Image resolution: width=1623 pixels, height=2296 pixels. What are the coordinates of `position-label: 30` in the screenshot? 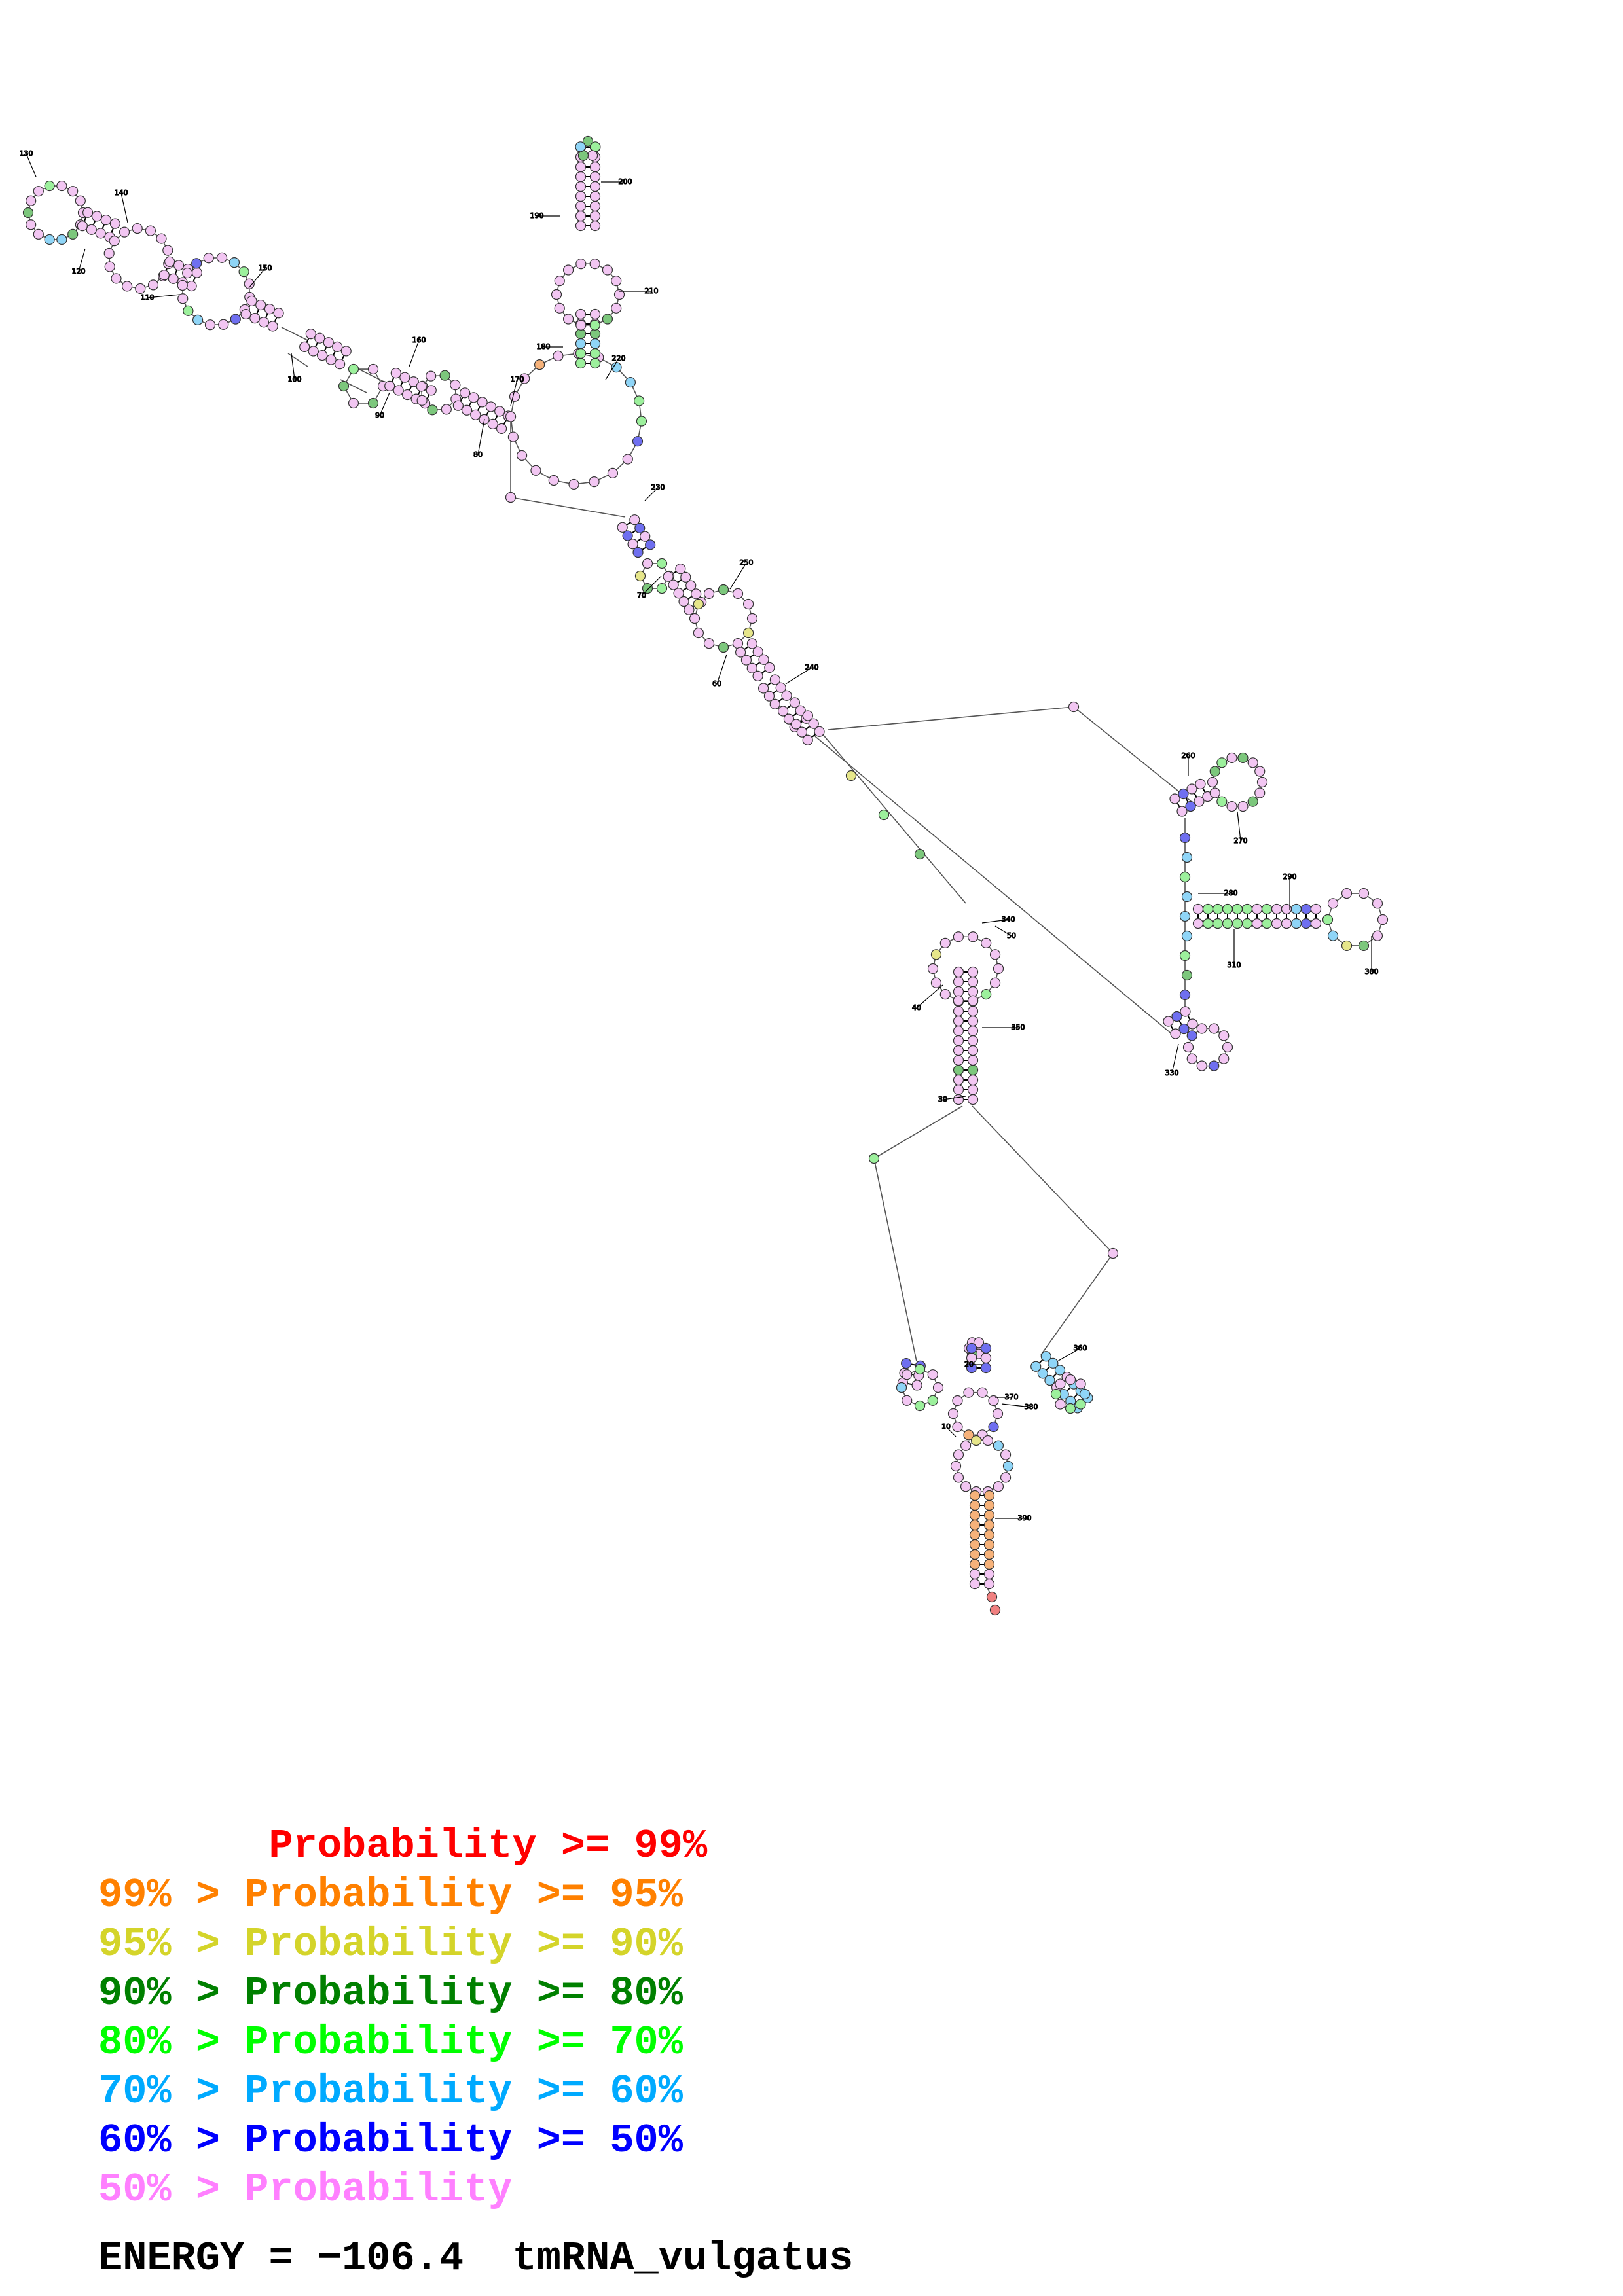 It's located at (942, 1099).